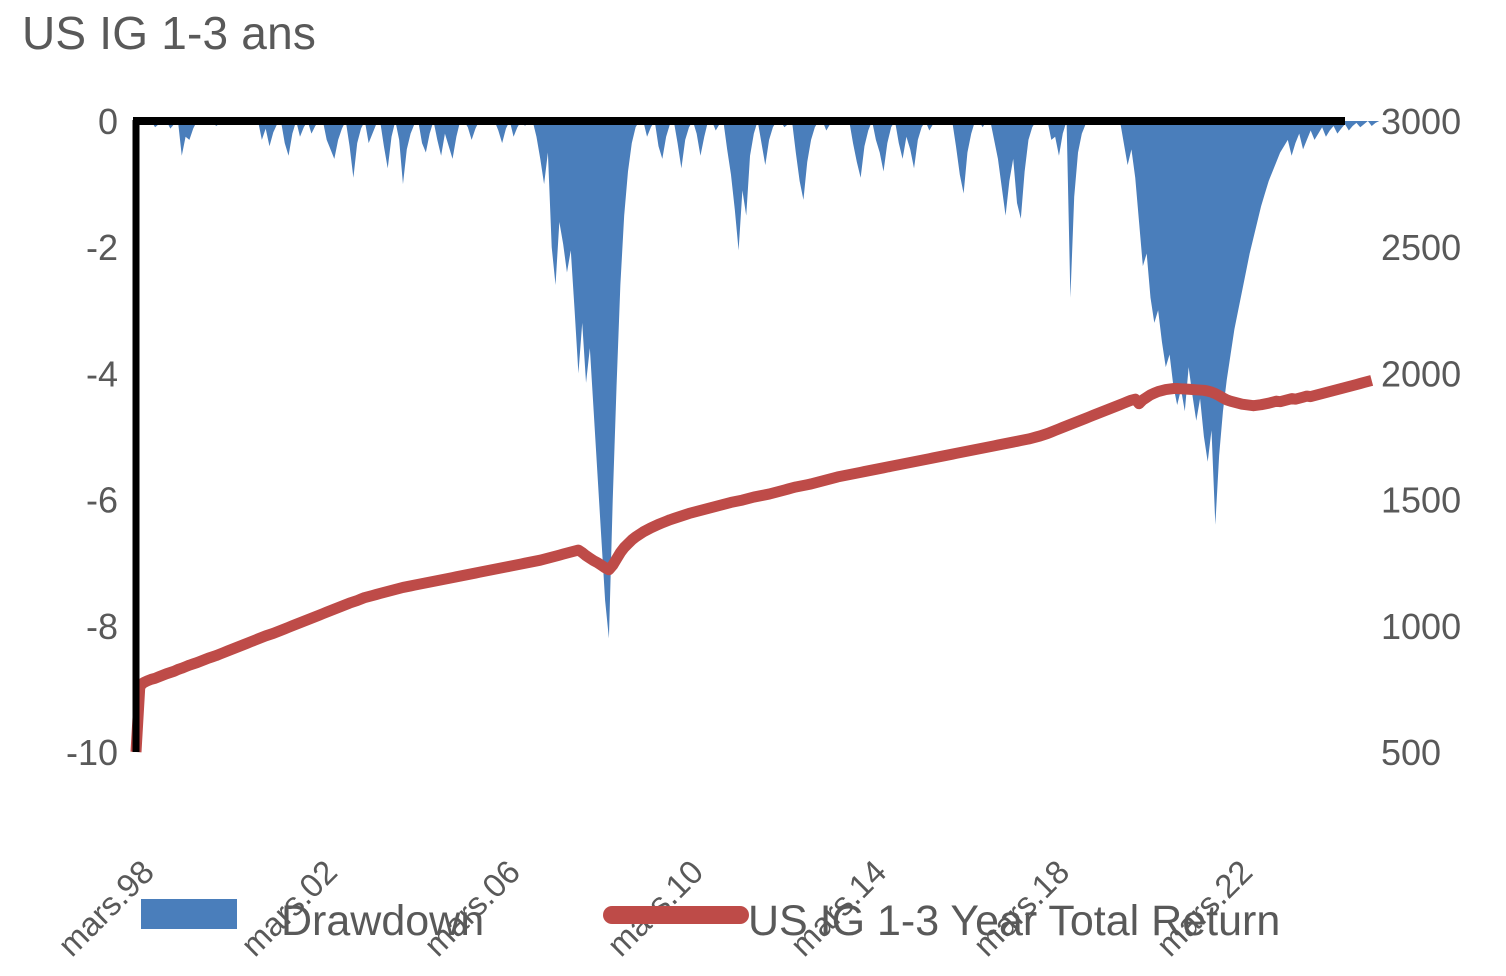  What do you see at coordinates (102, 247) in the screenshot?
I see `left-axis-tick-1: -2` at bounding box center [102, 247].